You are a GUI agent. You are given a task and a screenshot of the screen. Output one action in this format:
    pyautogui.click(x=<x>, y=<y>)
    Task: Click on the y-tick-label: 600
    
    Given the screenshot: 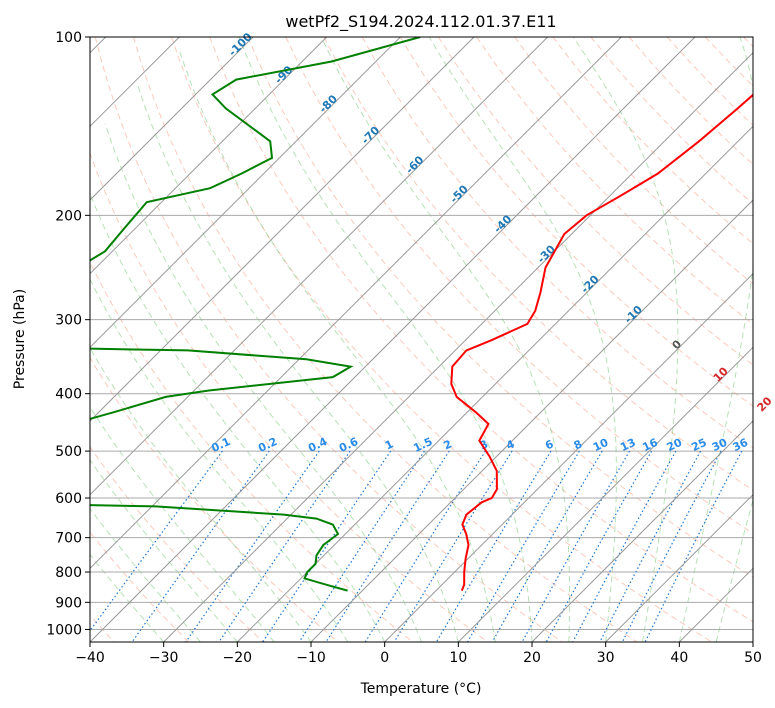 What is the action you would take?
    pyautogui.click(x=68, y=499)
    